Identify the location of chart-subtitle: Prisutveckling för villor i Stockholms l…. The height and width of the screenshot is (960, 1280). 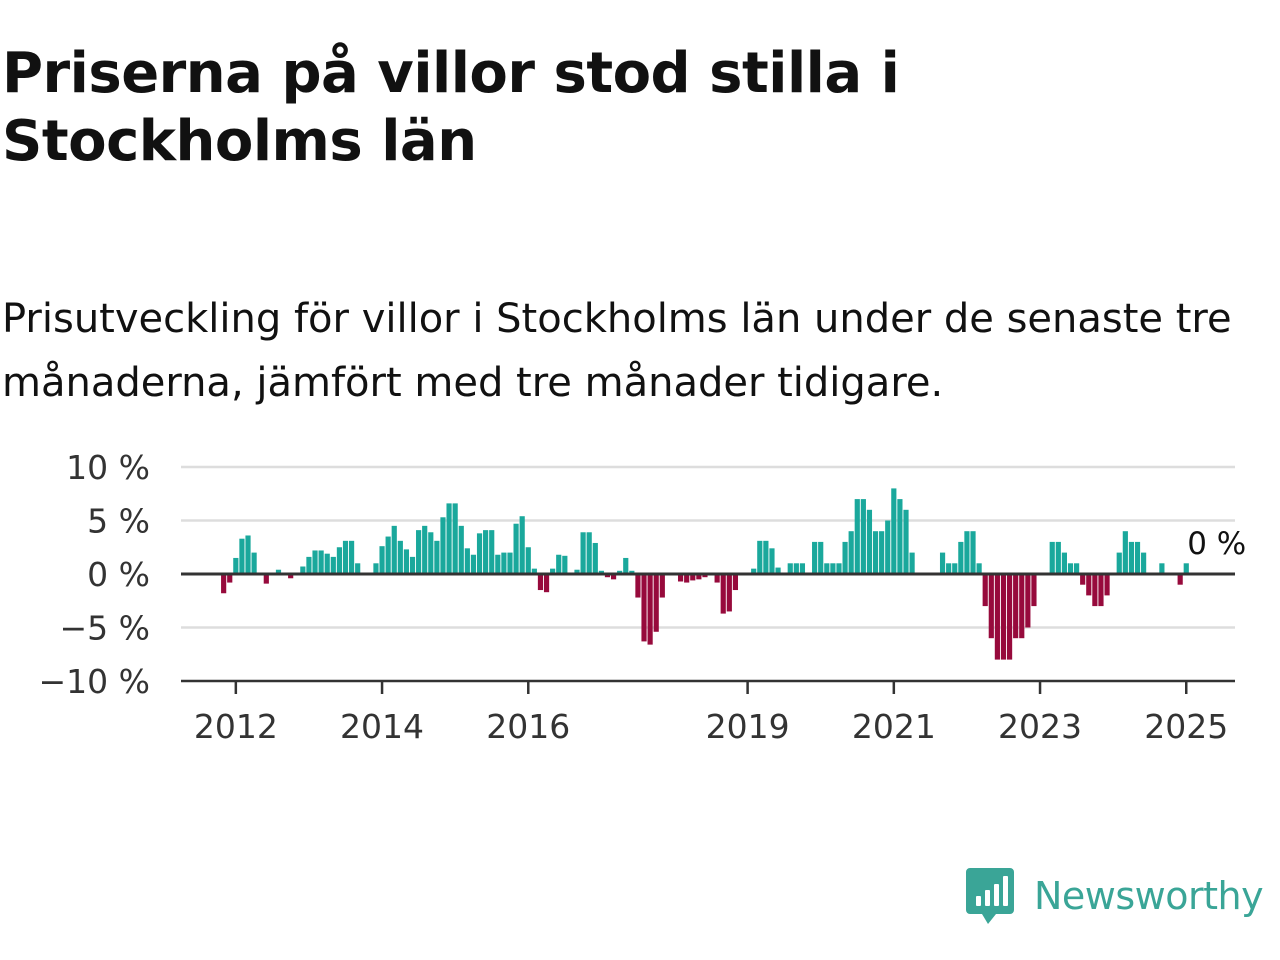
(617, 351).